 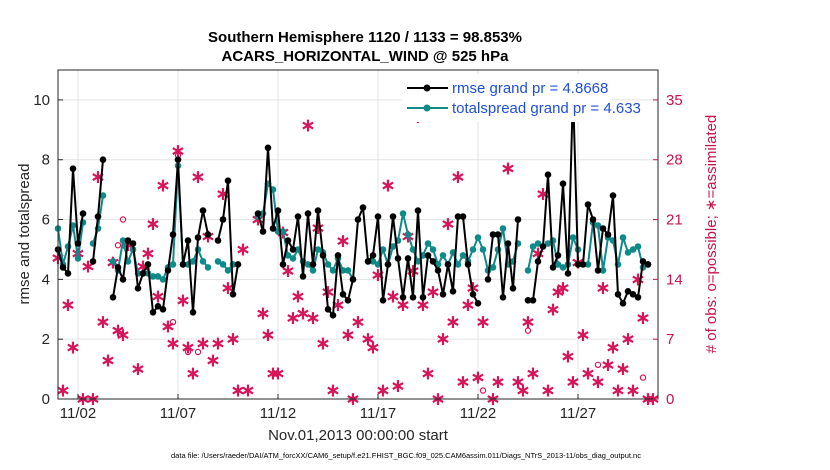 What do you see at coordinates (478, 413) in the screenshot?
I see `x-tick-label: 11/22` at bounding box center [478, 413].